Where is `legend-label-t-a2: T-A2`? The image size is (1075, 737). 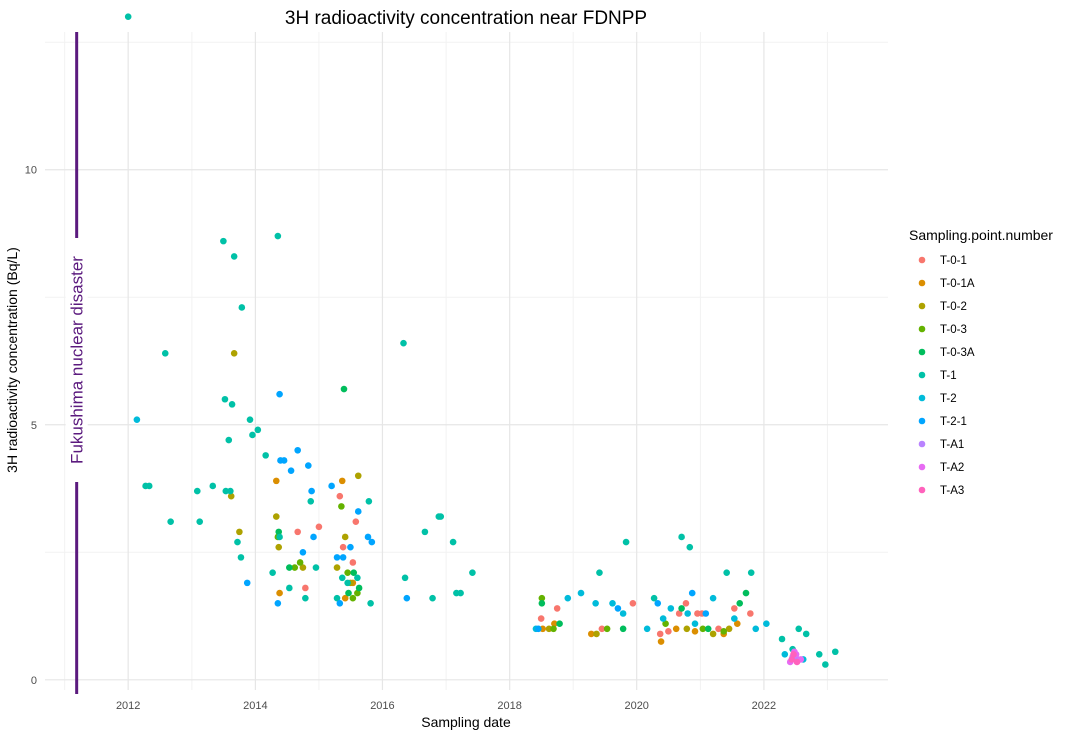 legend-label-t-a2: T-A2 is located at coordinates (952, 468).